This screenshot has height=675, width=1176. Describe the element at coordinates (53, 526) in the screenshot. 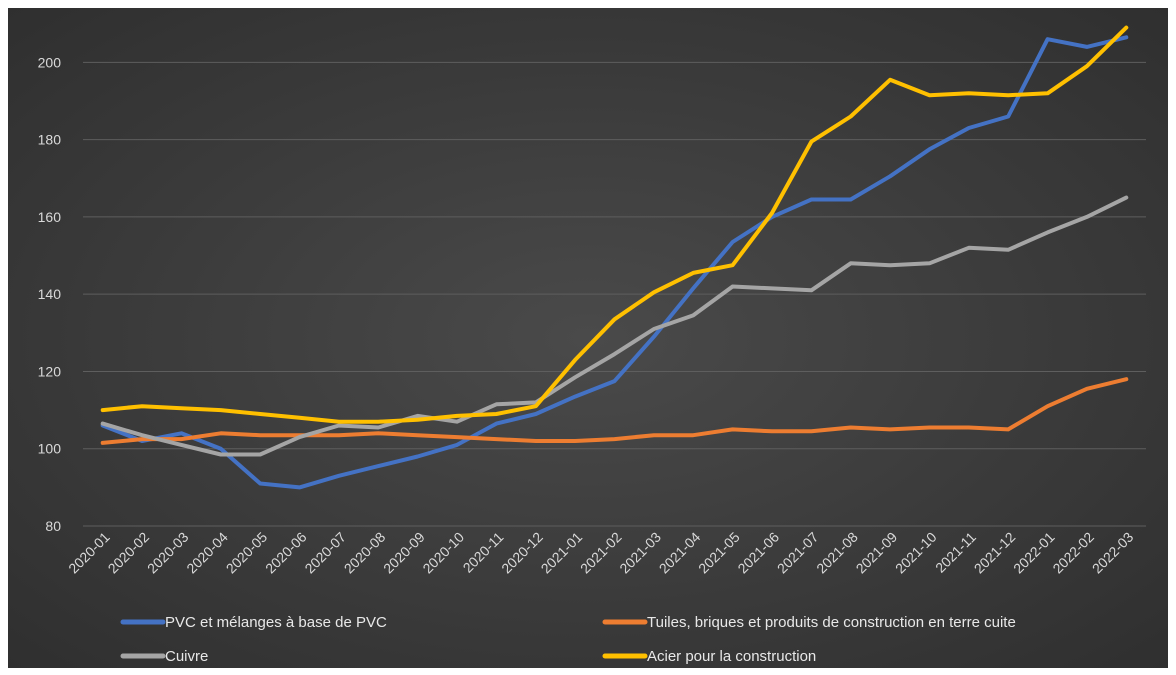

I see `y-tick-label: 80` at that location.